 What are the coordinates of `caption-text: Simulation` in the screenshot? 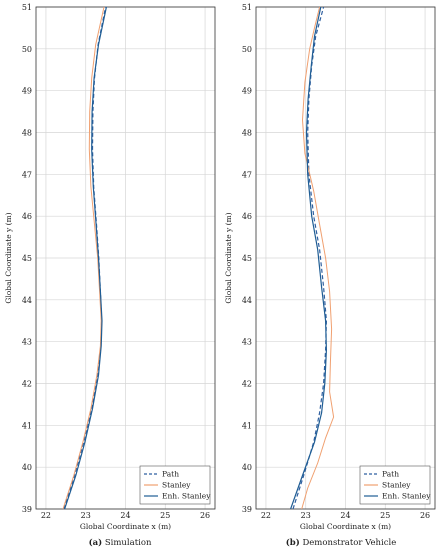 It's located at (127, 543).